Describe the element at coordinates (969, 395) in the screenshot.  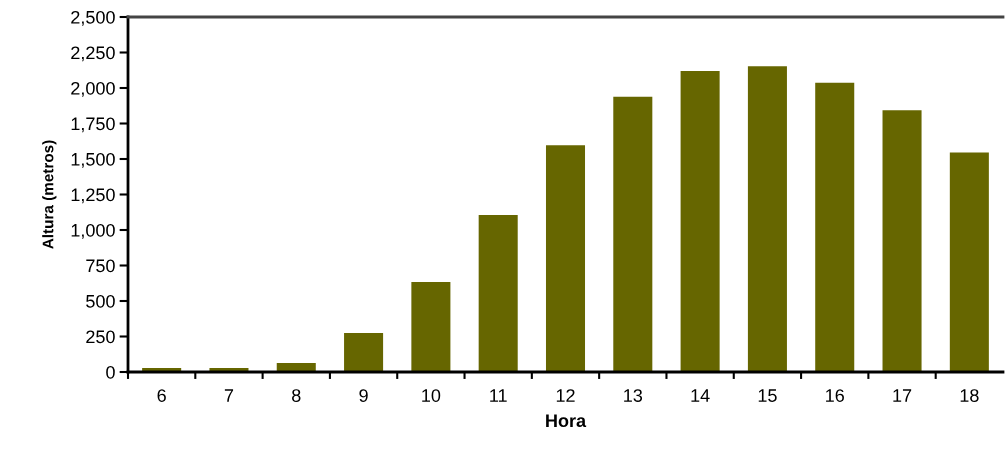
I see `x-tick-label: 18` at that location.